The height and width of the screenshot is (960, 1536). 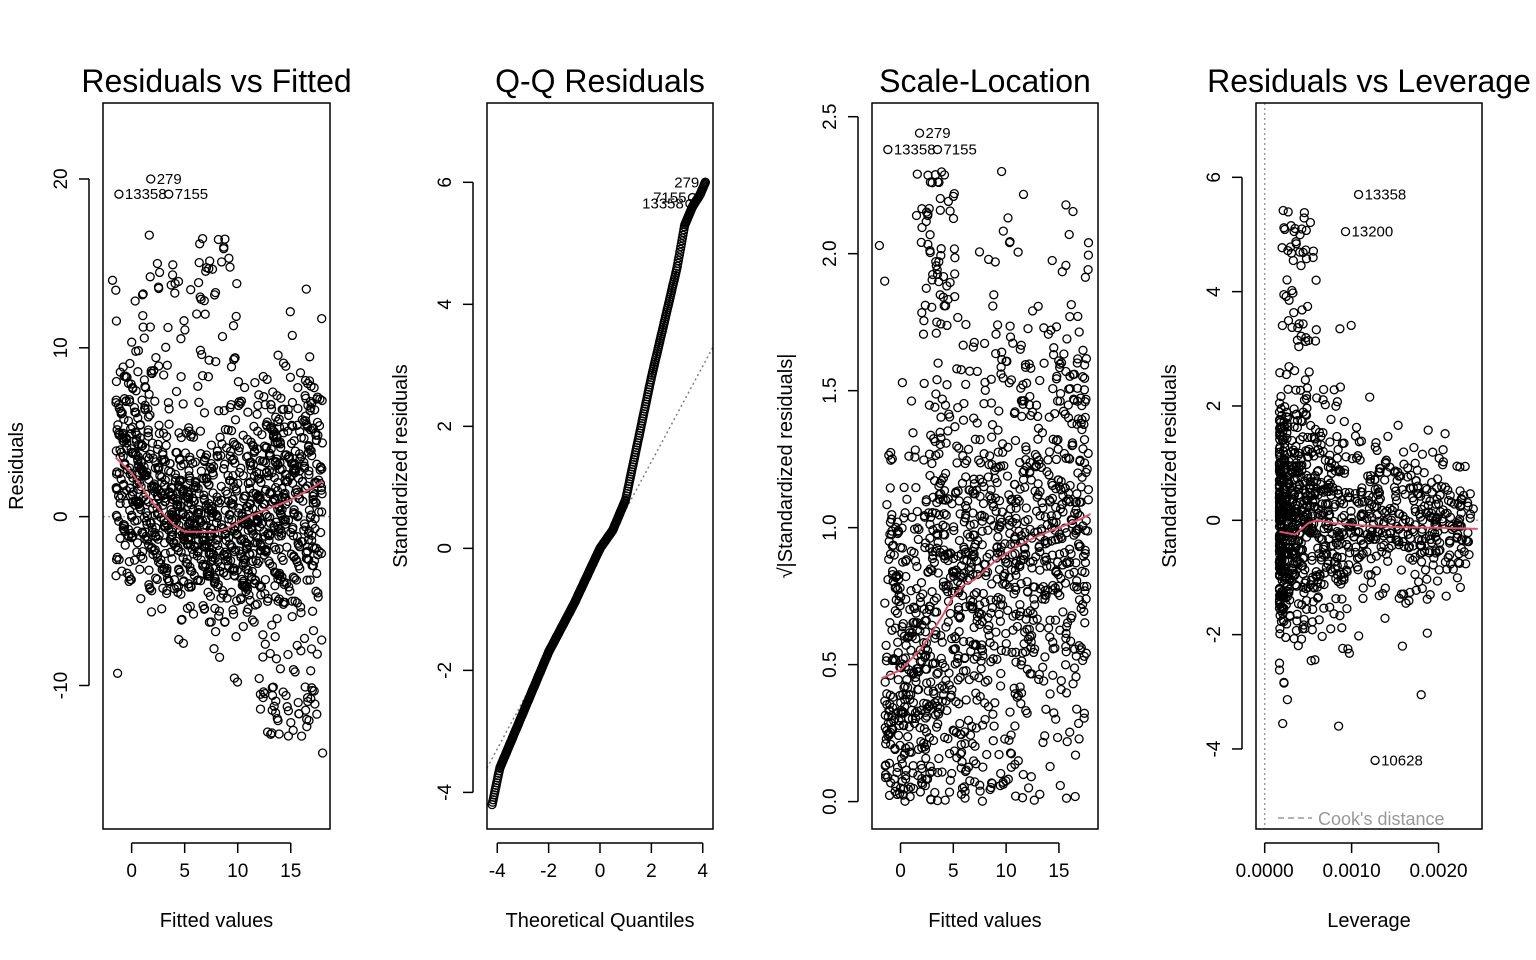 What do you see at coordinates (1265, 871) in the screenshot?
I see `x-tick-label: 0.0000` at bounding box center [1265, 871].